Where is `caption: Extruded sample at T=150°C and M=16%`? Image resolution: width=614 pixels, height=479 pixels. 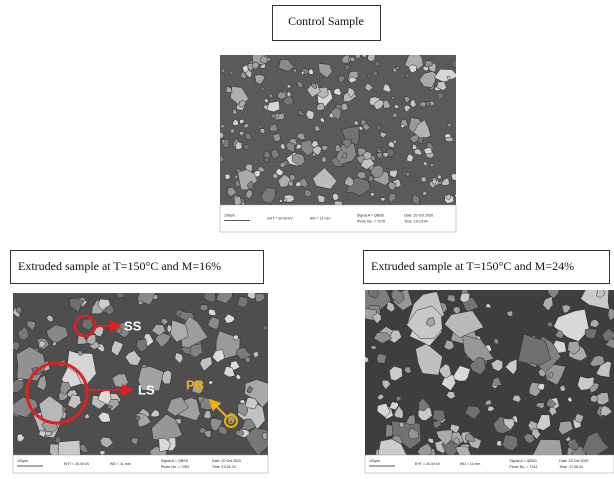 caption: Extruded sample at T=150°C and M=16% is located at coordinates (119, 266).